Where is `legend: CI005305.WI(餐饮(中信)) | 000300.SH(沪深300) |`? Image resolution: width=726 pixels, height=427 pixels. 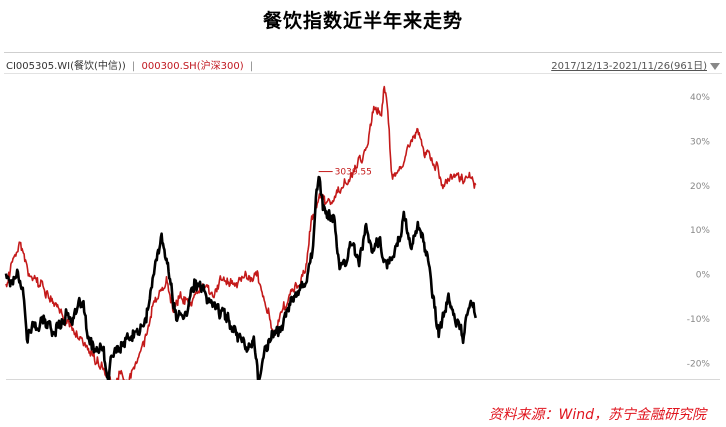 legend: CI005305.WI(餐饮(中信)) | 000300.SH(沪深300) | is located at coordinates (131, 64).